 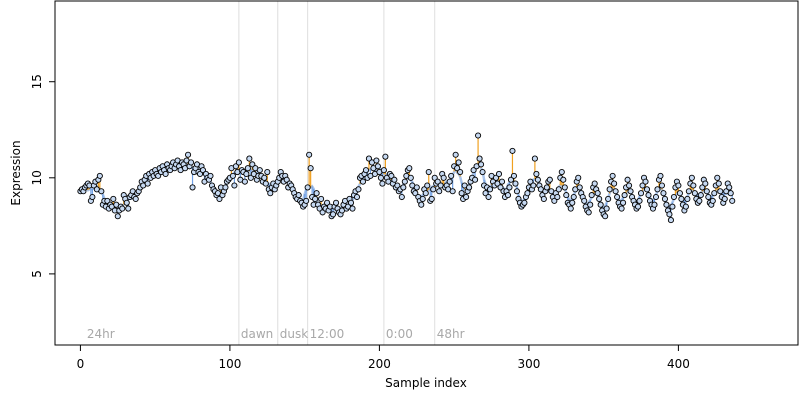 What do you see at coordinates (399, 334) in the screenshot?
I see `annotation-label: 0:00` at bounding box center [399, 334].